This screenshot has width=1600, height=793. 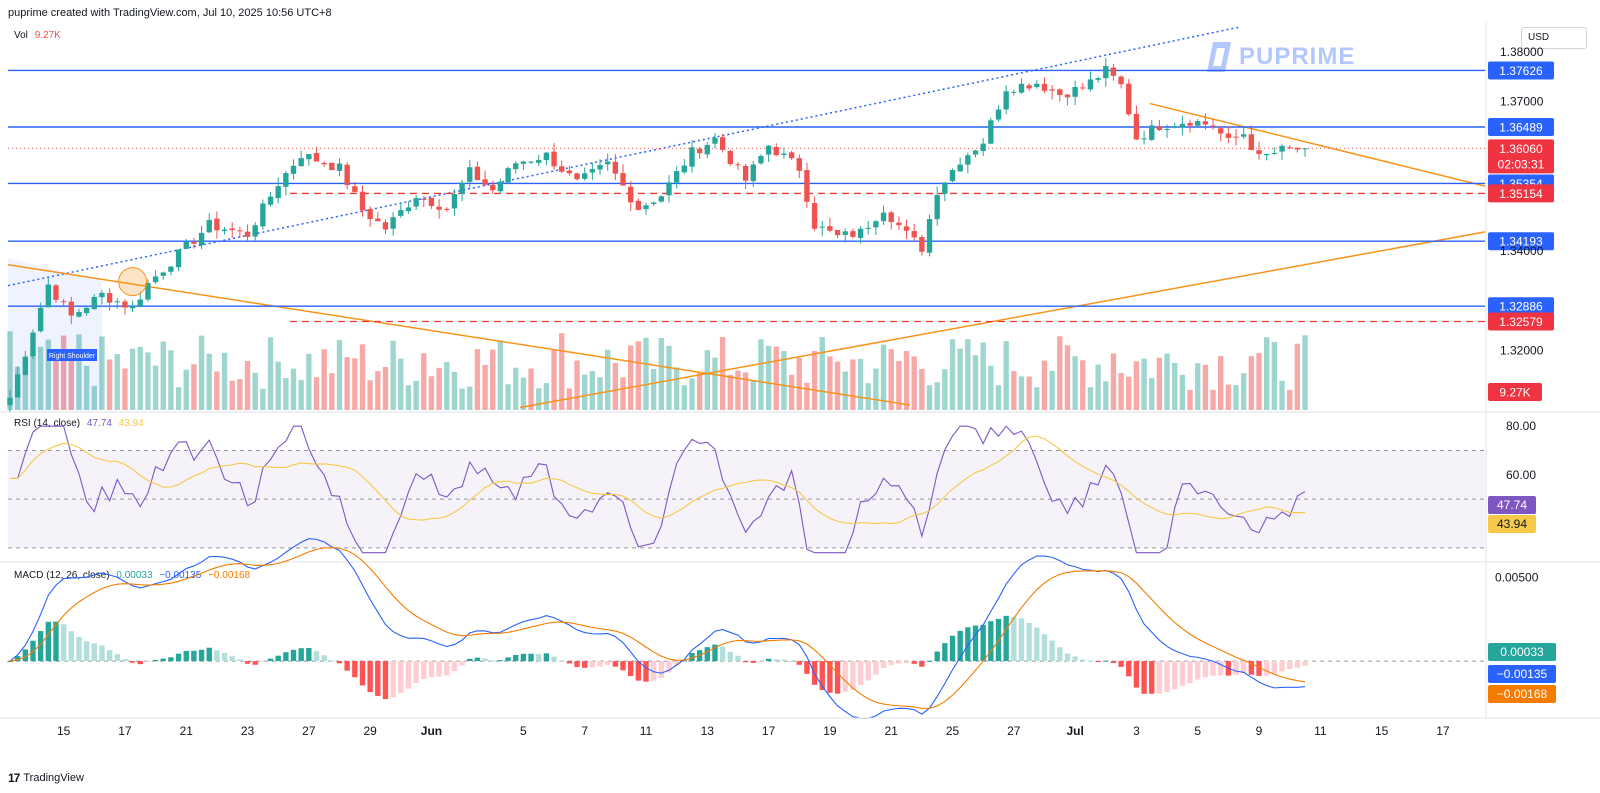 I want to click on time-tick-label: 17, so click(x=125, y=731).